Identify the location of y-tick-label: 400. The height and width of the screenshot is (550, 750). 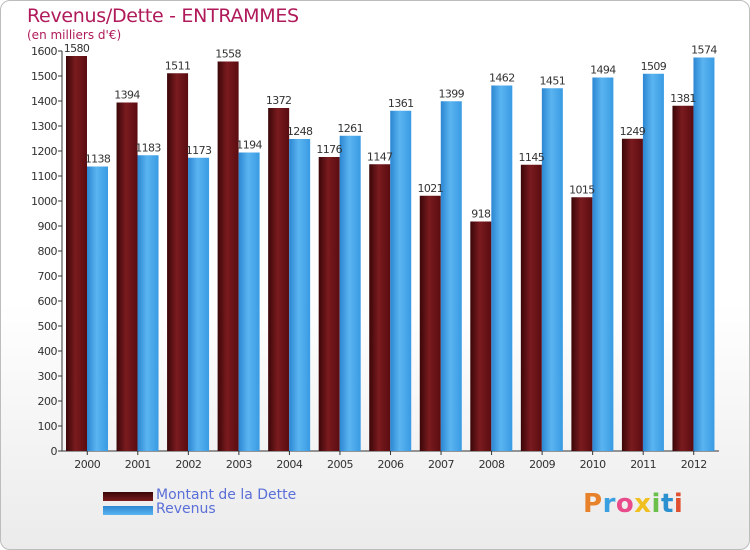
(48, 351).